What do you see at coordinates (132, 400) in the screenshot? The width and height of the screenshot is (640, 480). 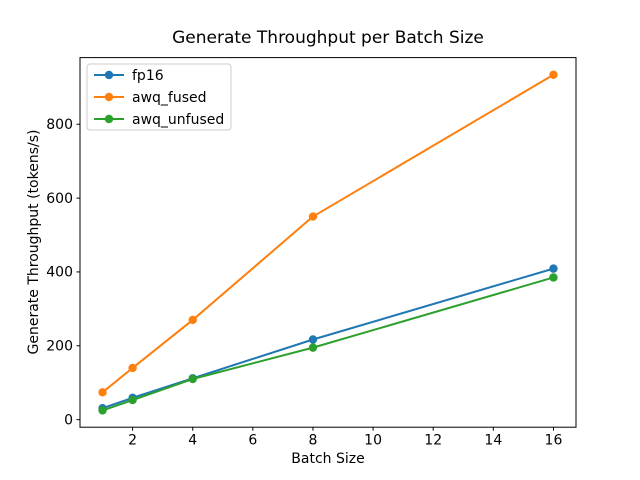 I see `data-point-awq_unfused-x2` at bounding box center [132, 400].